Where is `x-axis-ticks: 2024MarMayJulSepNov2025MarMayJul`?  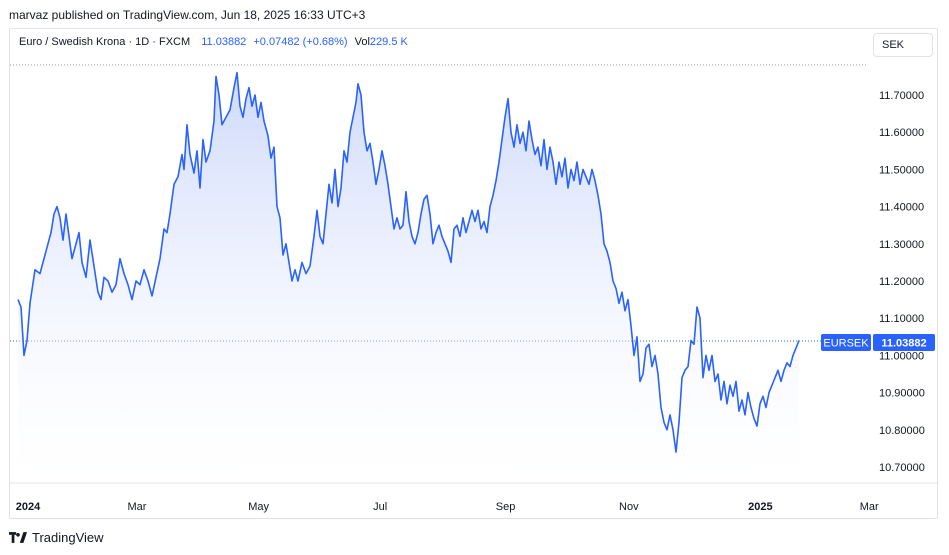
x-axis-ticks: 2024MarMayJulSepNov2025MarMayJul is located at coordinates (447, 507).